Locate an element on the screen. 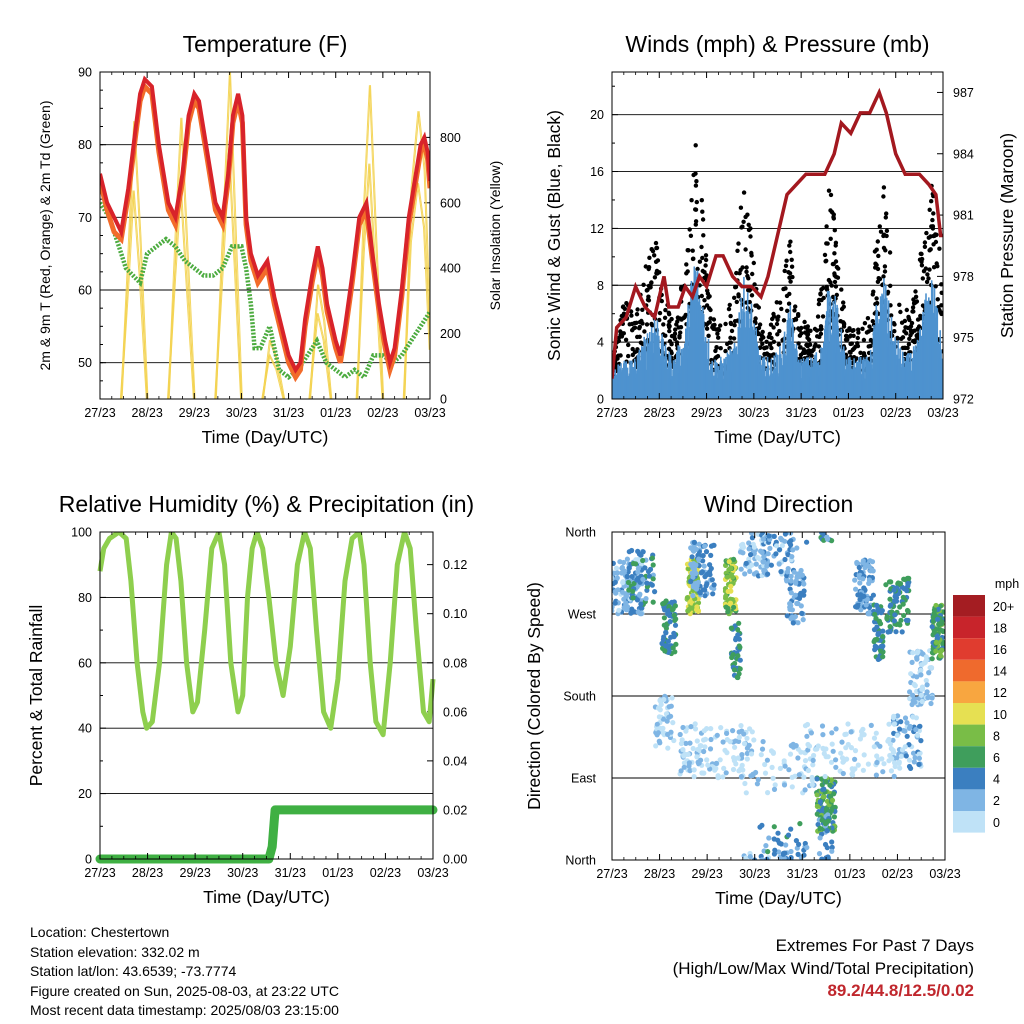 This screenshot has height=1024, width=1024. x-tick-label: 28/23 is located at coordinates (147, 413).